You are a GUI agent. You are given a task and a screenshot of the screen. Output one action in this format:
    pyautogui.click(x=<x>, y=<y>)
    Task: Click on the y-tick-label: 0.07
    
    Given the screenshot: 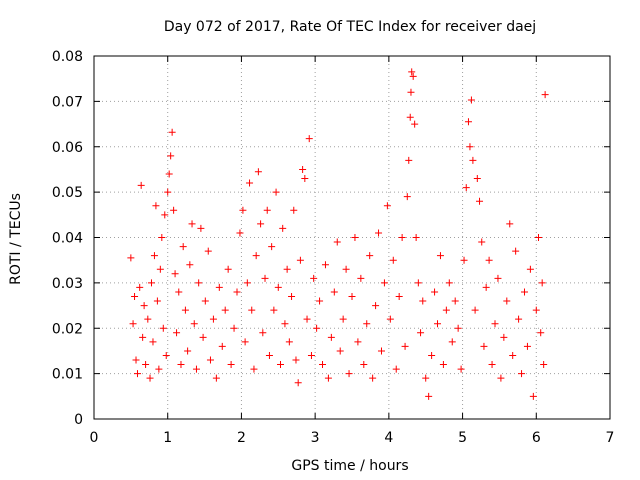 What is the action you would take?
    pyautogui.click(x=67, y=102)
    